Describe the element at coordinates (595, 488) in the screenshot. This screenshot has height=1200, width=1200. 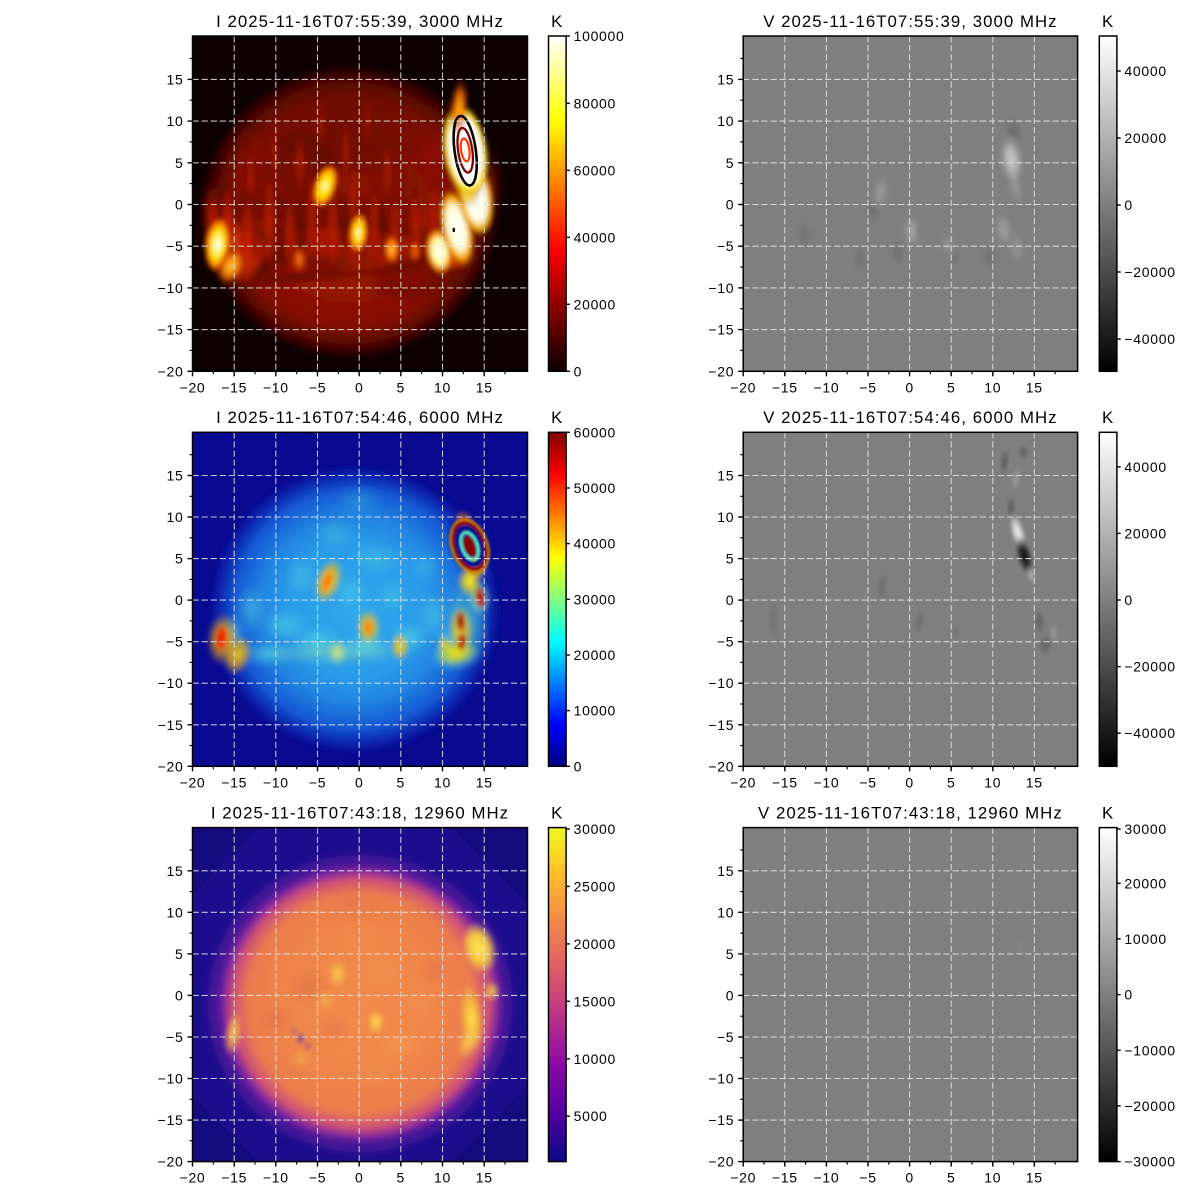
I see `svg-text: 50000` at that location.